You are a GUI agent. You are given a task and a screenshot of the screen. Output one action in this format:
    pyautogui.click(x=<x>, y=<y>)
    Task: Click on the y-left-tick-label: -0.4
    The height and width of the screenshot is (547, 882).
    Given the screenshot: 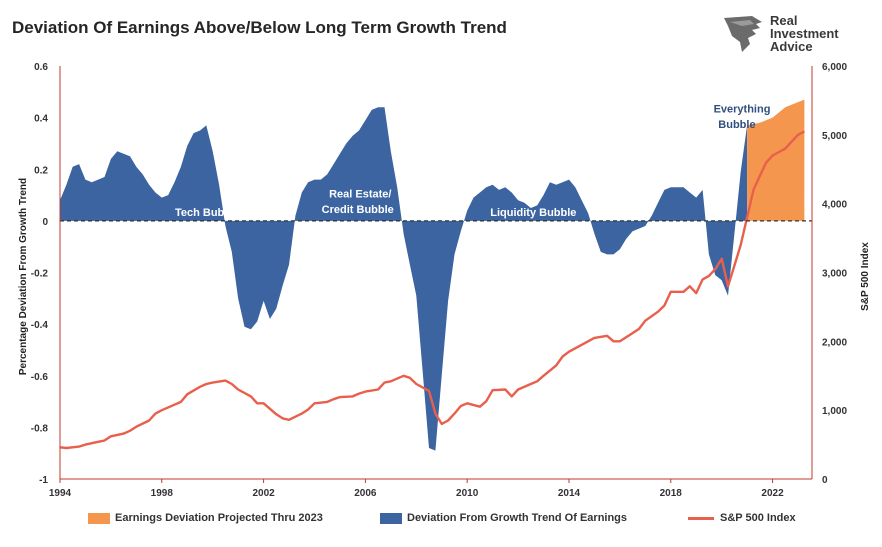 What is the action you would take?
    pyautogui.click(x=40, y=325)
    